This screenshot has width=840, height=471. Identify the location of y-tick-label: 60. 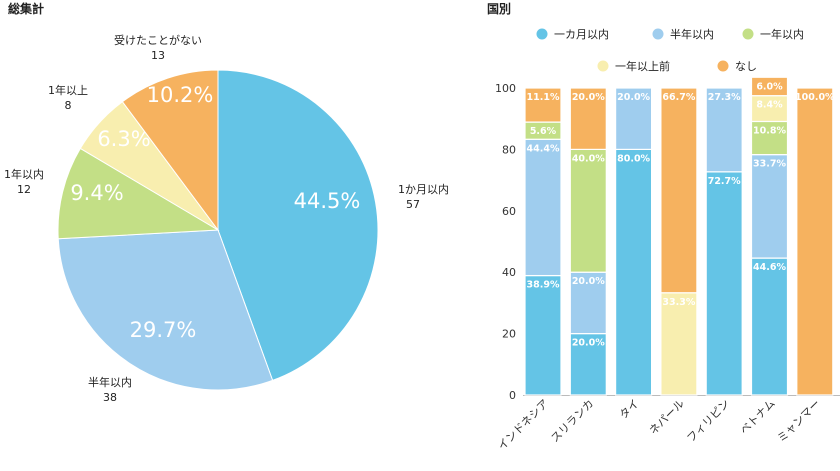
(509, 211).